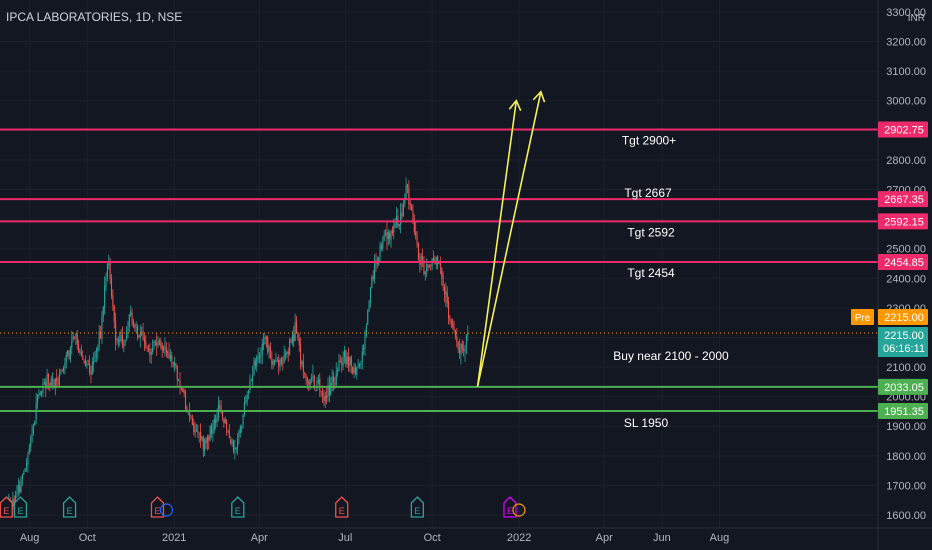 The height and width of the screenshot is (550, 932). Describe the element at coordinates (906, 368) in the screenshot. I see `y-tick-label: 2100.00` at that location.